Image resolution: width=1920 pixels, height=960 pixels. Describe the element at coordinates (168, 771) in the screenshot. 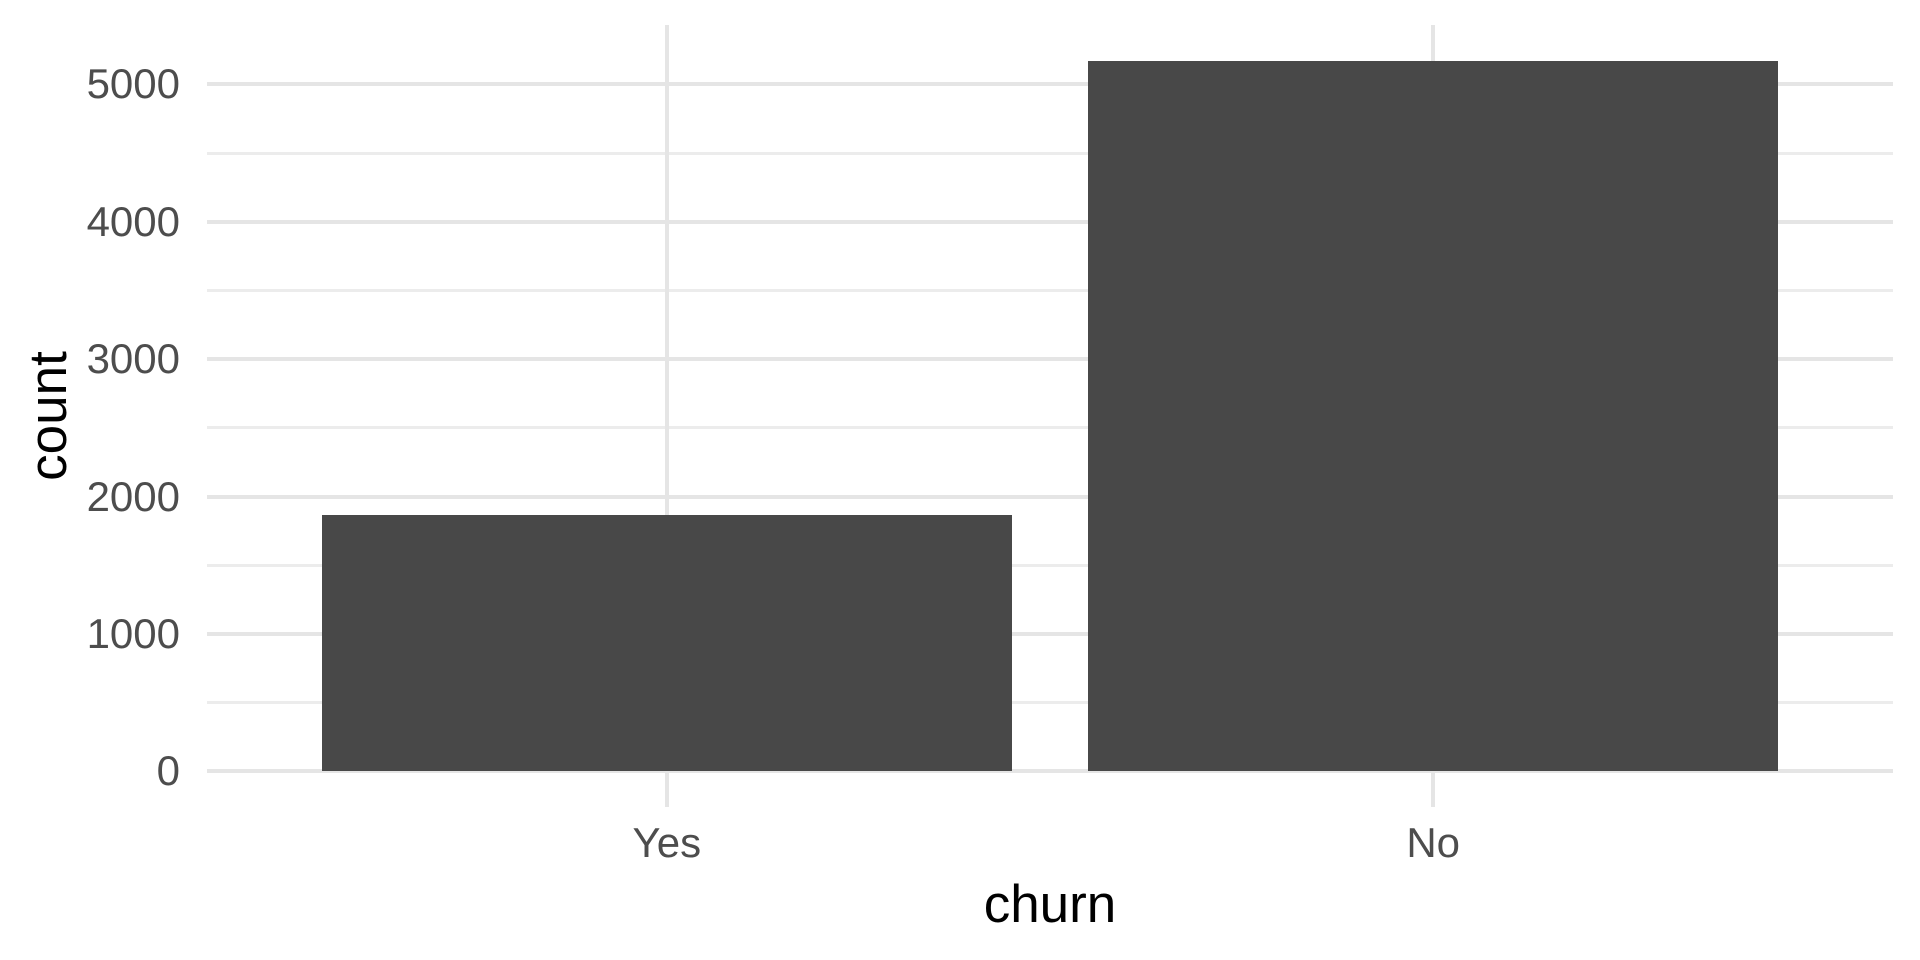

I see `y-tick-label: 0` at that location.